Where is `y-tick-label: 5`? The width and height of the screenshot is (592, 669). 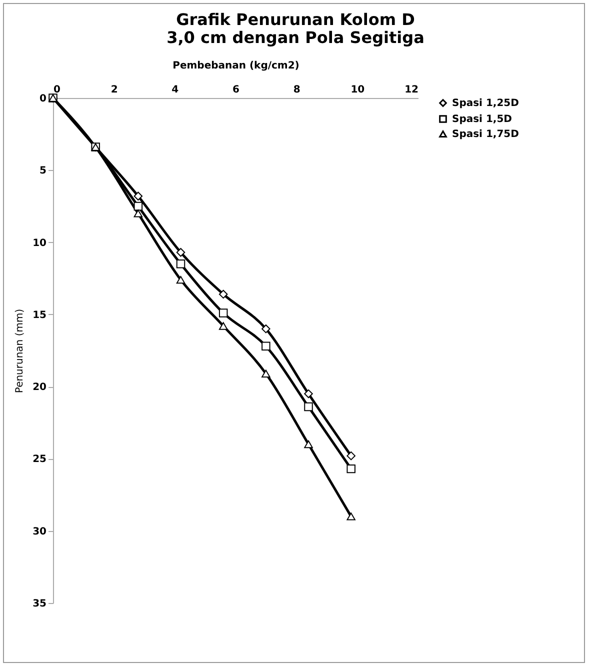
y-tick-label: 5 is located at coordinates (43, 171).